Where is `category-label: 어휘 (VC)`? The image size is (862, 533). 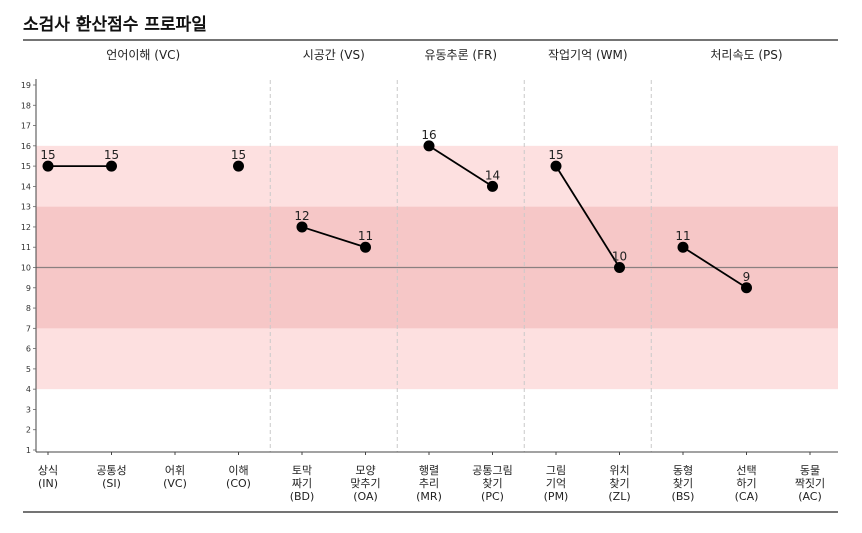
category-label: 어휘 (VC) is located at coordinates (175, 477).